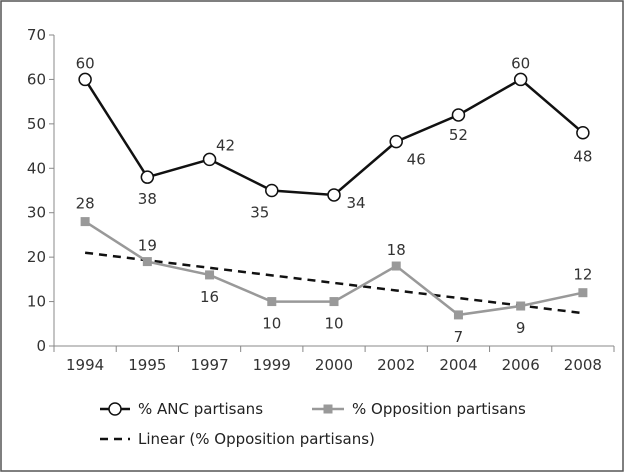  Describe the element at coordinates (36, 35) in the screenshot. I see `y-tick-label: 70` at that location.